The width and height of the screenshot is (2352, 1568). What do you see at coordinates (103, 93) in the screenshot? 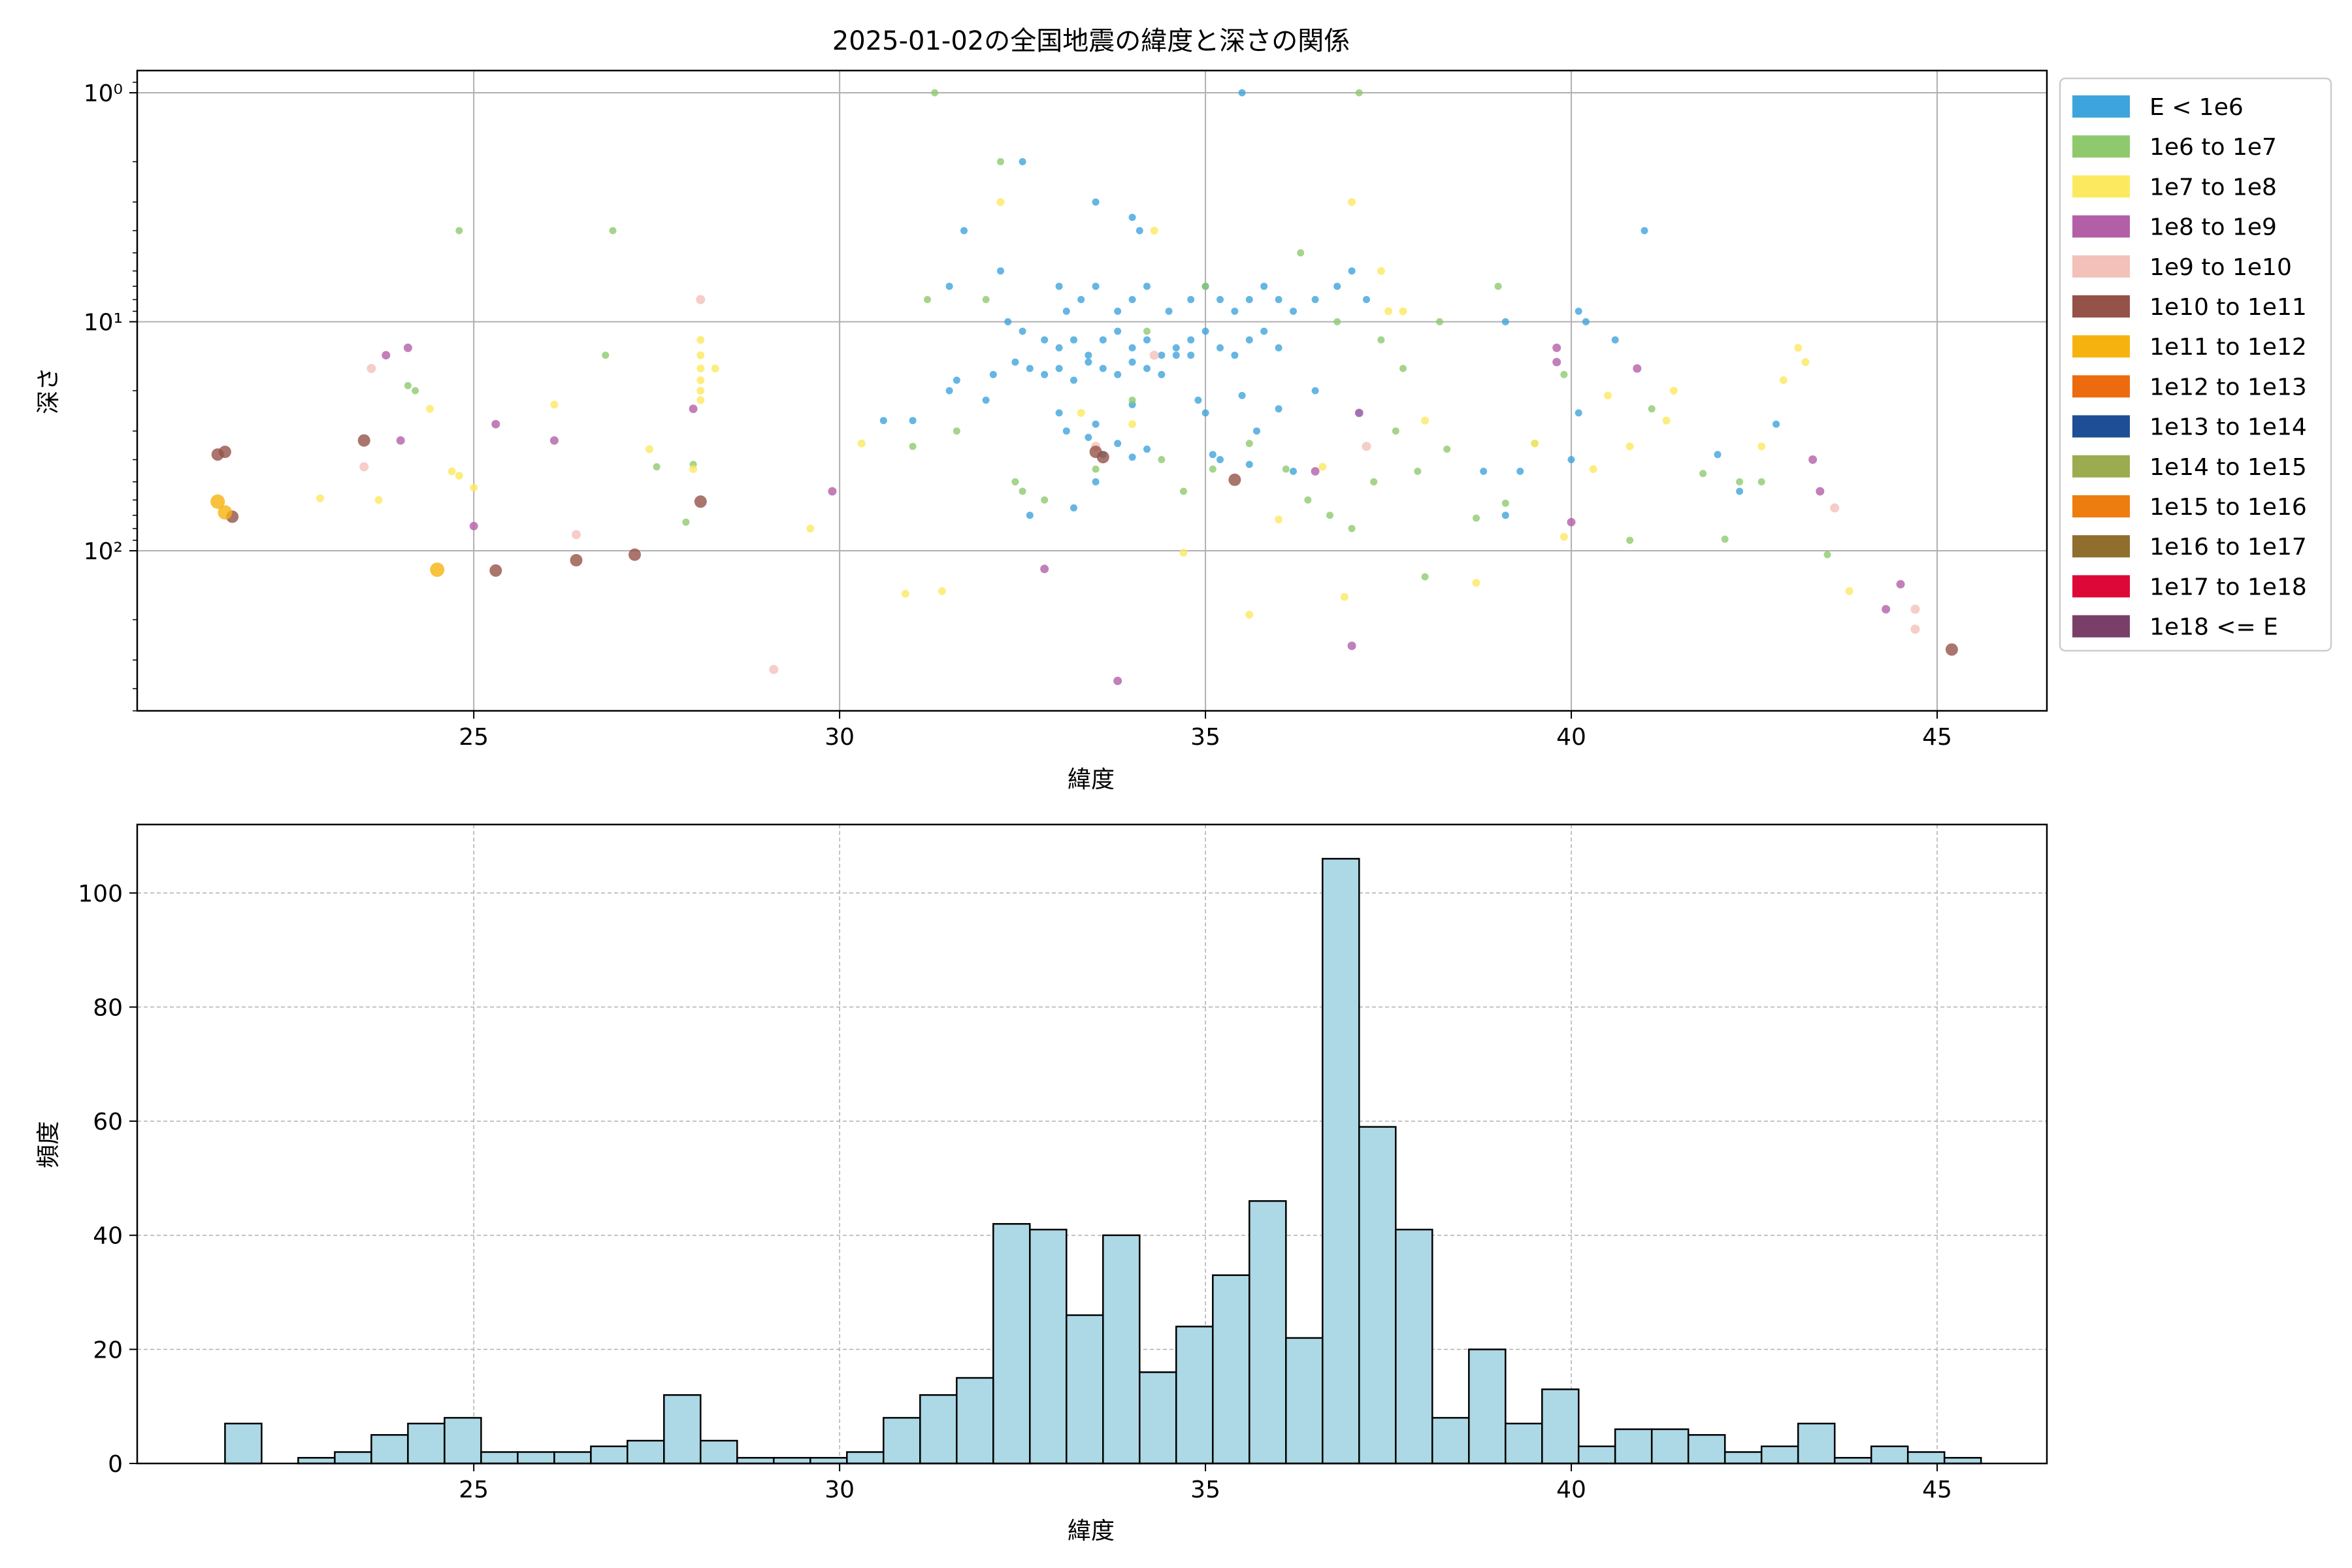
I see `scatter-ytick-label: 10⁰` at bounding box center [103, 93].